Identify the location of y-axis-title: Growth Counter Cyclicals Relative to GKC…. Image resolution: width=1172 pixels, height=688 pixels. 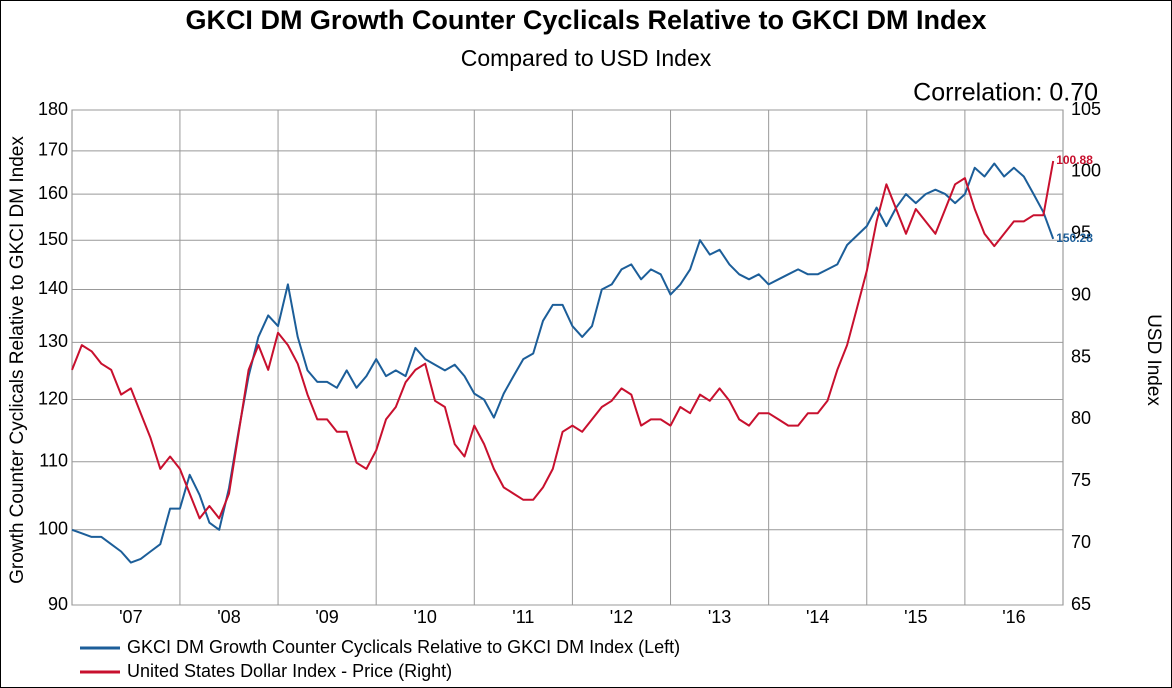
(17, 360).